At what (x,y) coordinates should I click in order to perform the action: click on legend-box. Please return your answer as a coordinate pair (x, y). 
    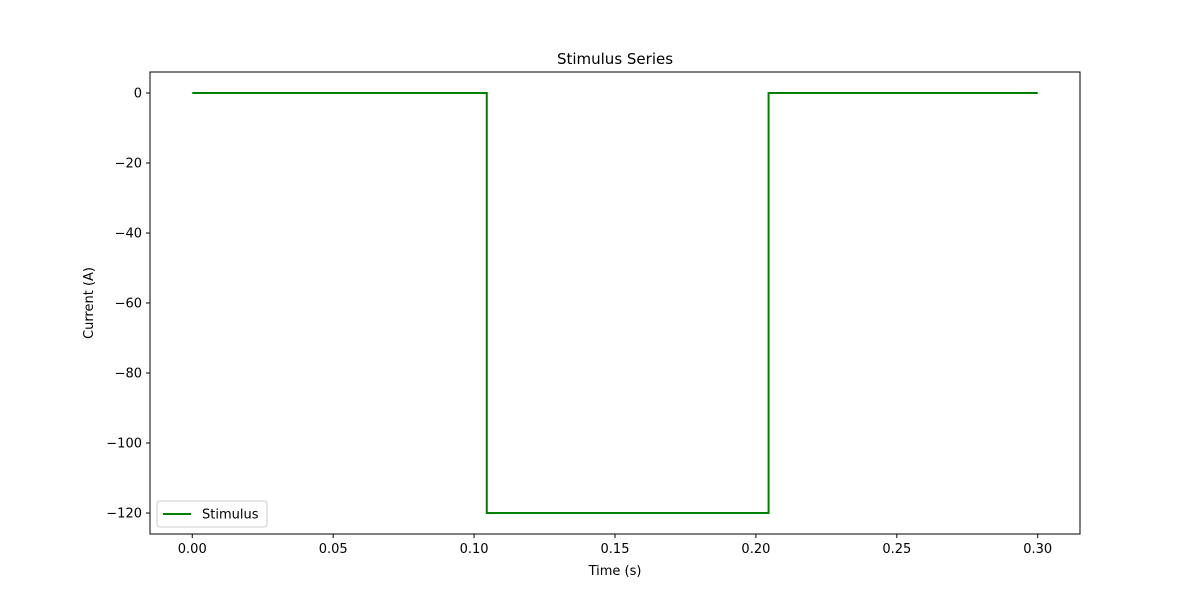
    Looking at the image, I should click on (212, 514).